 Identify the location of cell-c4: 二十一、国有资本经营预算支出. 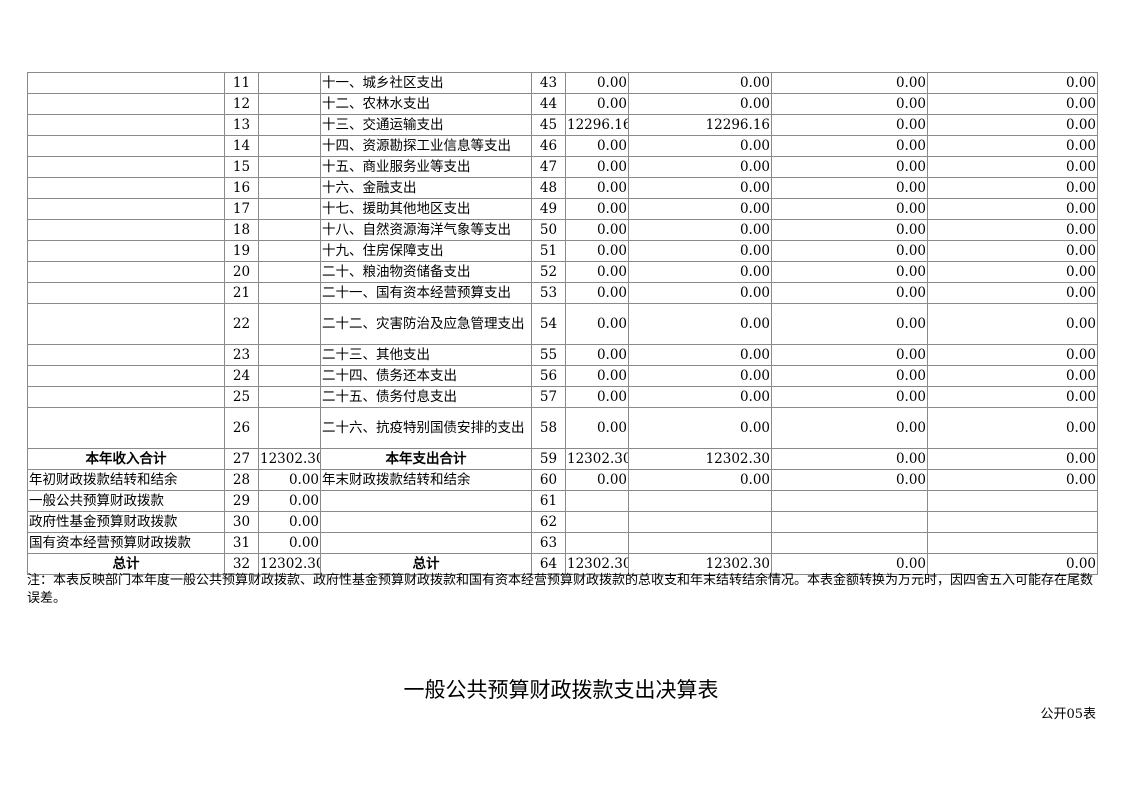
(426, 293).